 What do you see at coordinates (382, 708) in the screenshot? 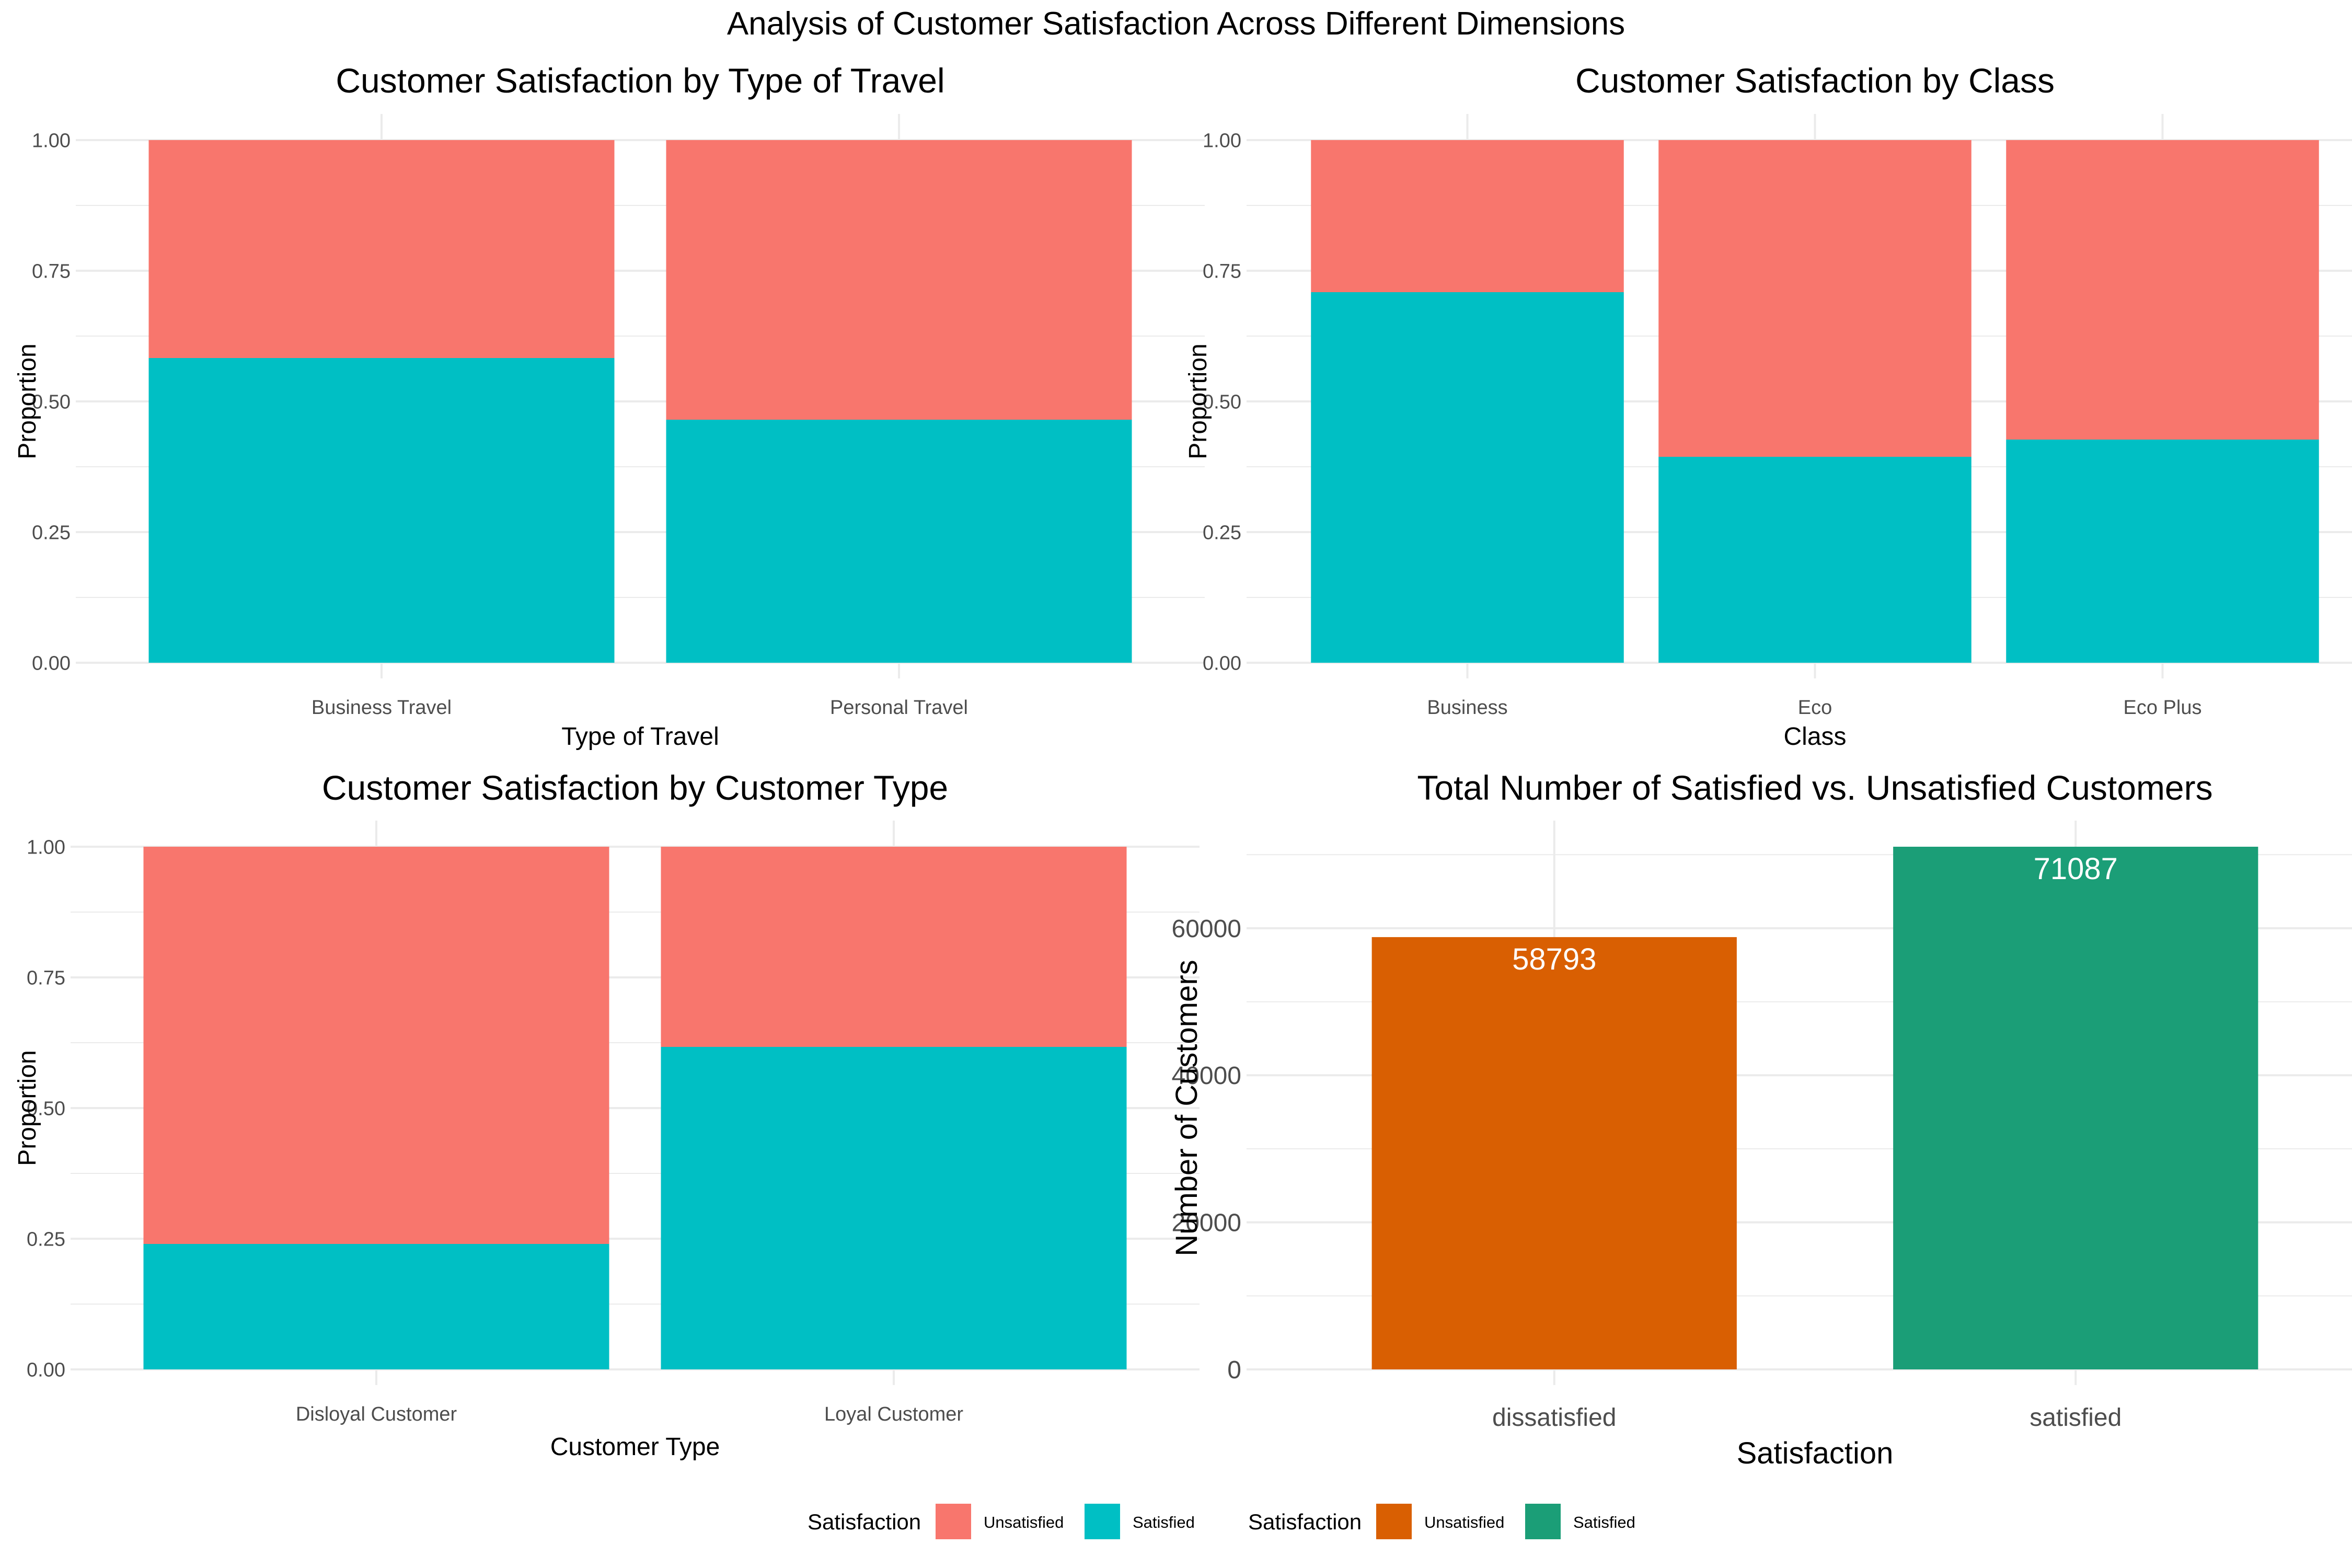
I see `chart-1-x-tick-label: Business Travel` at bounding box center [382, 708].